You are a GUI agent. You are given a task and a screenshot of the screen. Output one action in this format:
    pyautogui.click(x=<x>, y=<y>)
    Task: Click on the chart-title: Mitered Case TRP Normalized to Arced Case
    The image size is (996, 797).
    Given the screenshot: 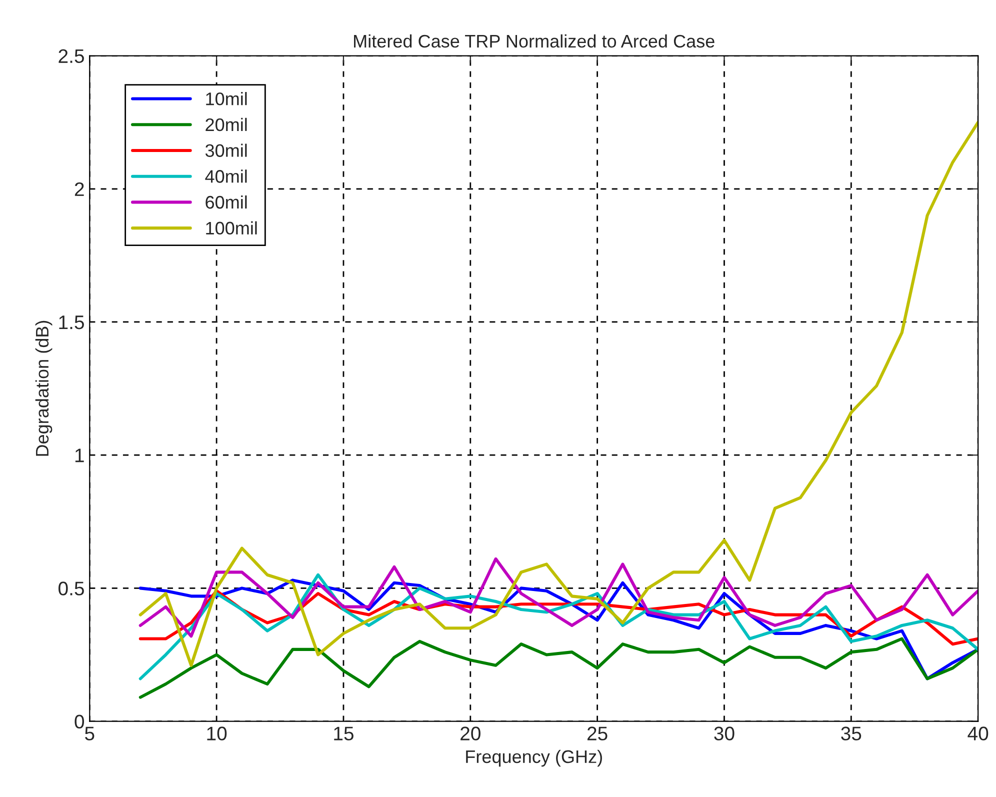 What is the action you would take?
    pyautogui.click(x=534, y=41)
    